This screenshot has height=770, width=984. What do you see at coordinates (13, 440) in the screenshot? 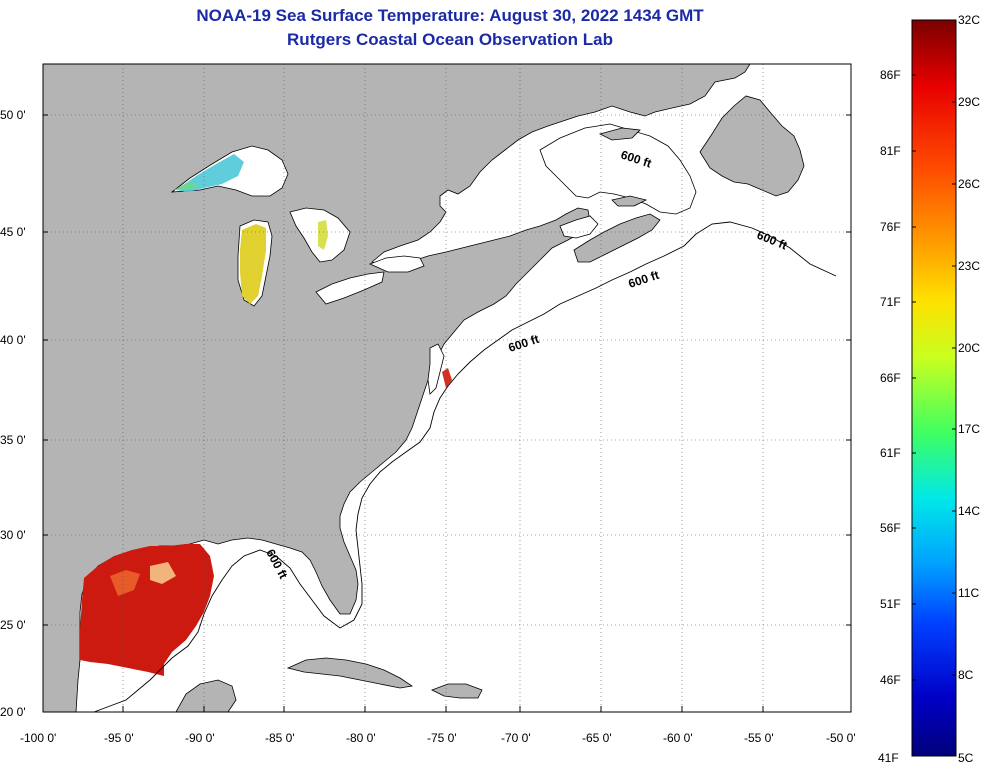
I see `lat-tick-label: 35 0'` at bounding box center [13, 440].